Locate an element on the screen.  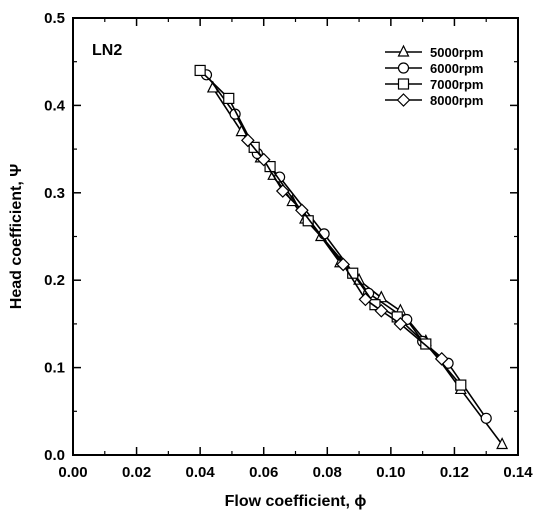
x-tick-label: 0.12 is located at coordinates (454, 472).